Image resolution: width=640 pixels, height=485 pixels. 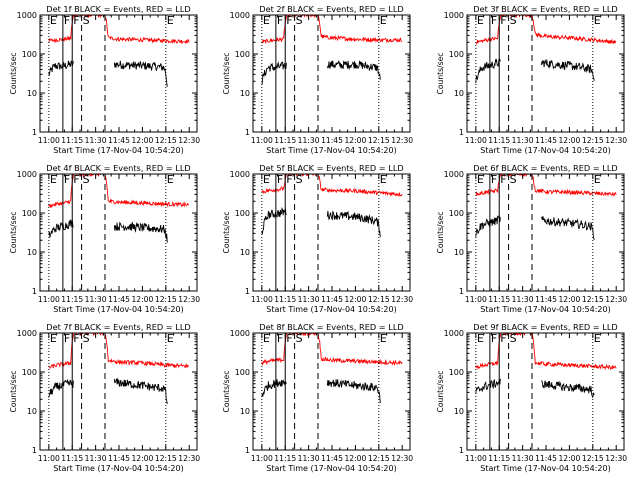 I want to click on panel-title: Det 8f BLACK = Events, RED = LLD, so click(x=331, y=327).